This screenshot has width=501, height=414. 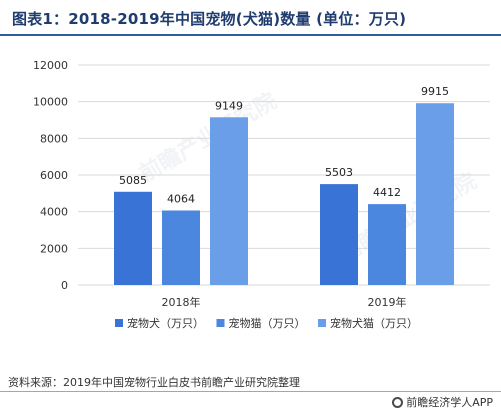 What do you see at coordinates (50, 65) in the screenshot?
I see `y-tick-label: 12000` at bounding box center [50, 65].